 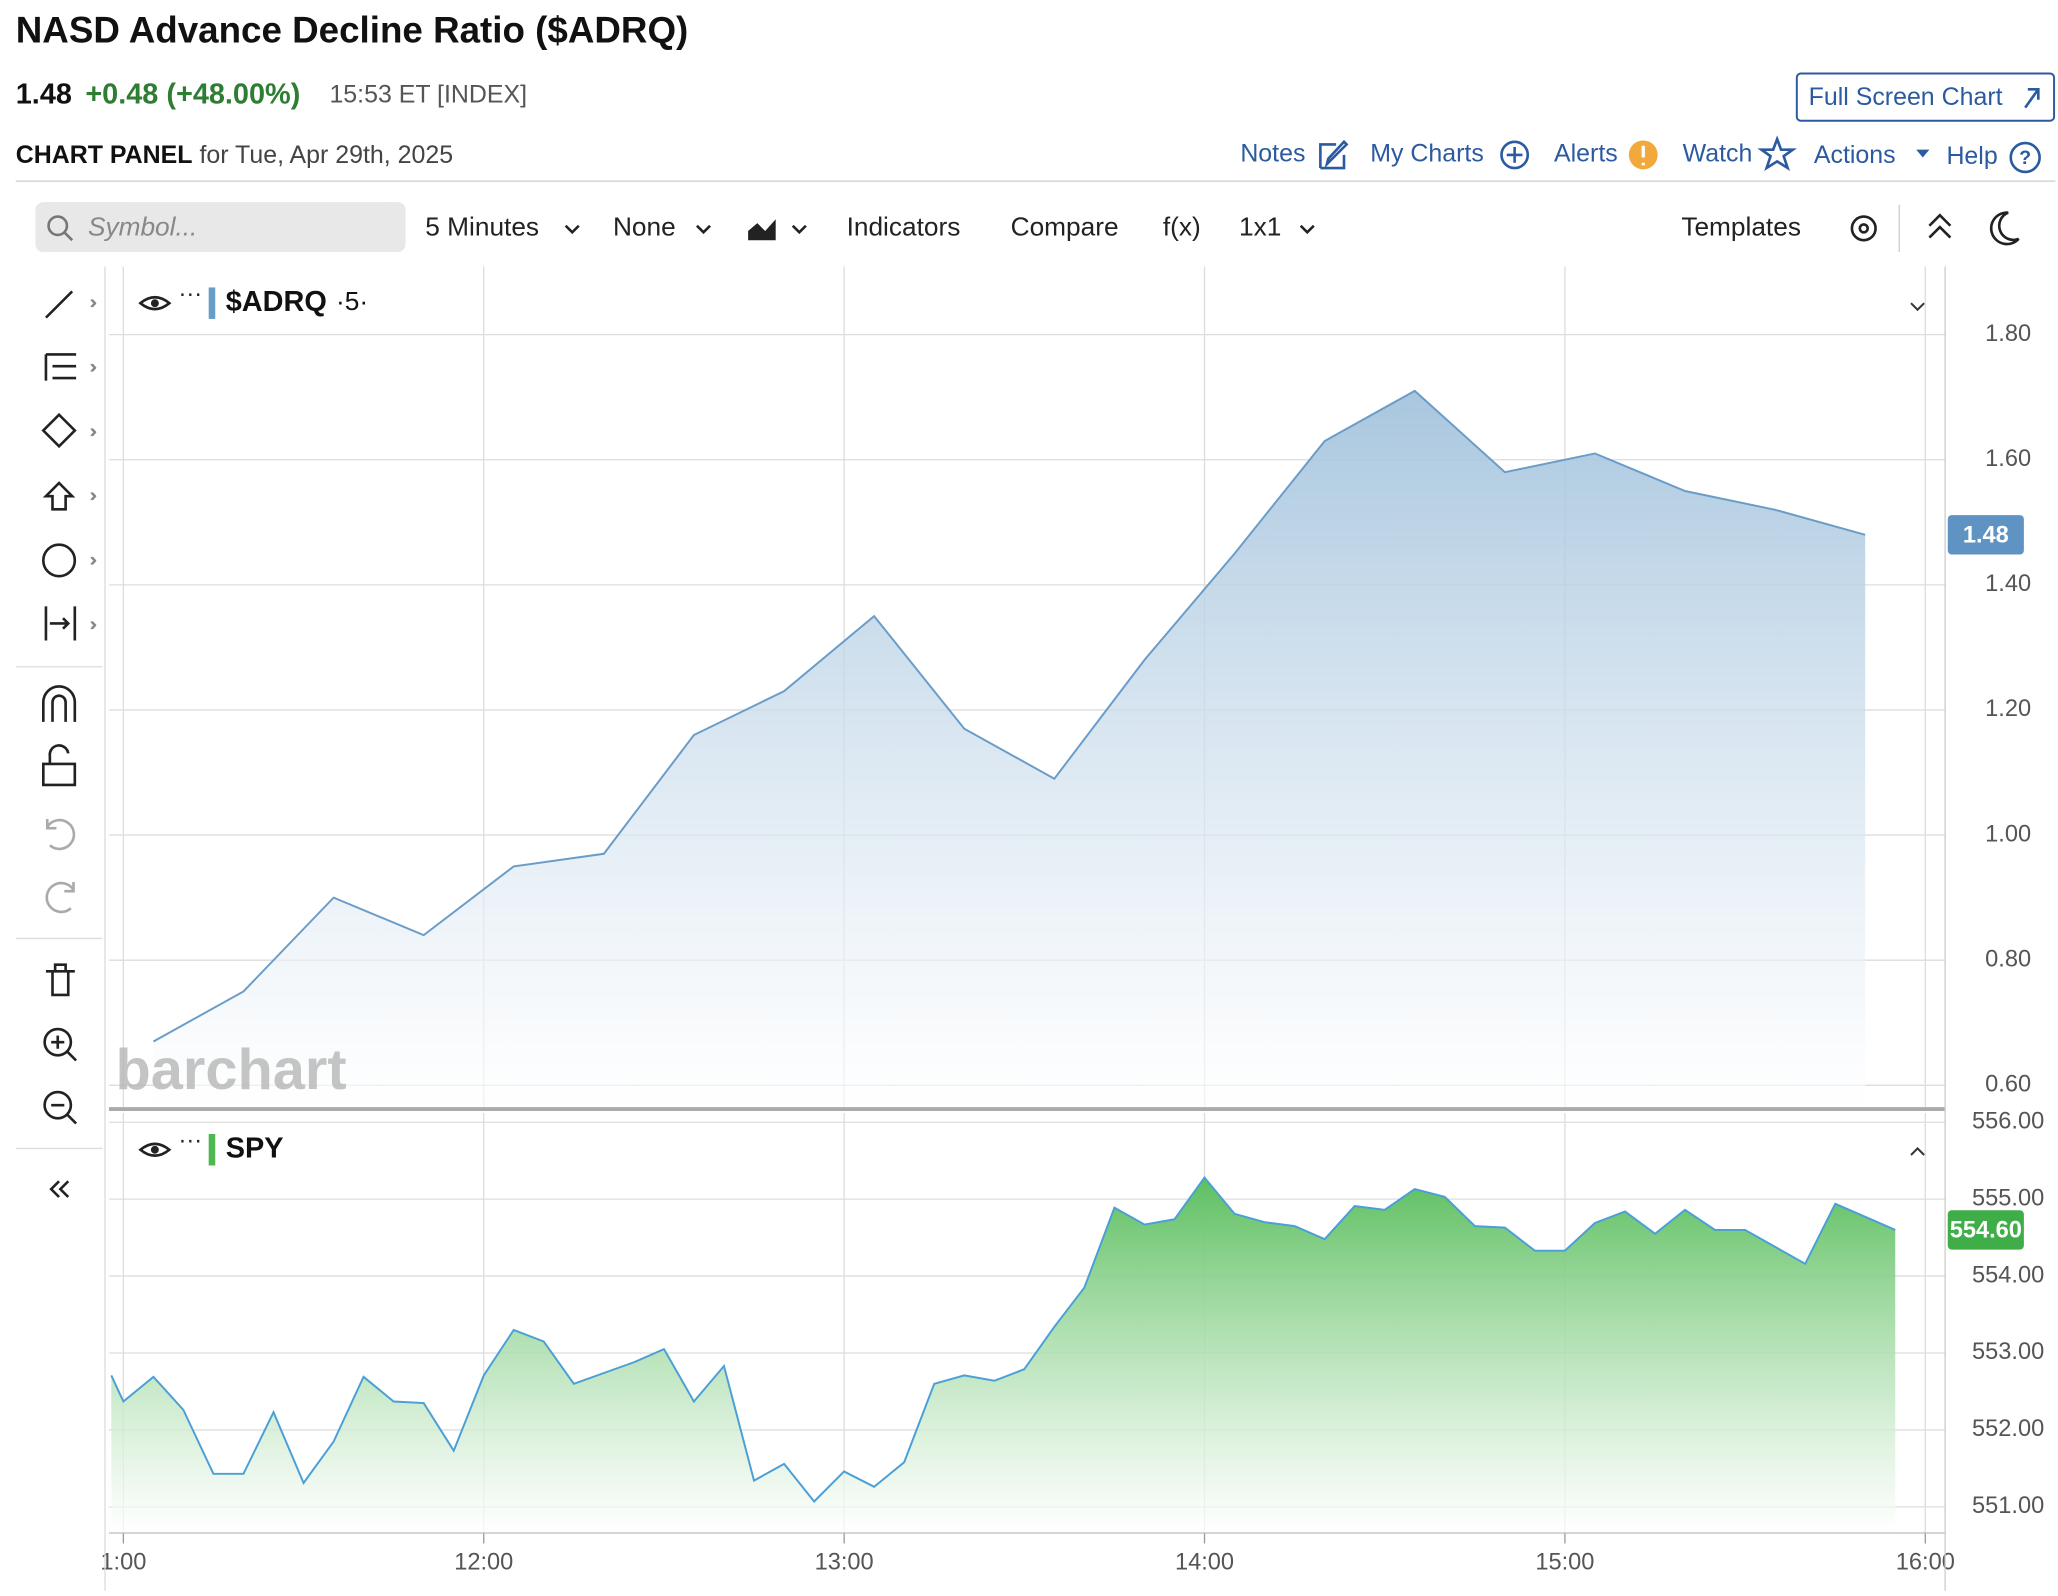 I want to click on fx-button: f(x), so click(x=1182, y=226).